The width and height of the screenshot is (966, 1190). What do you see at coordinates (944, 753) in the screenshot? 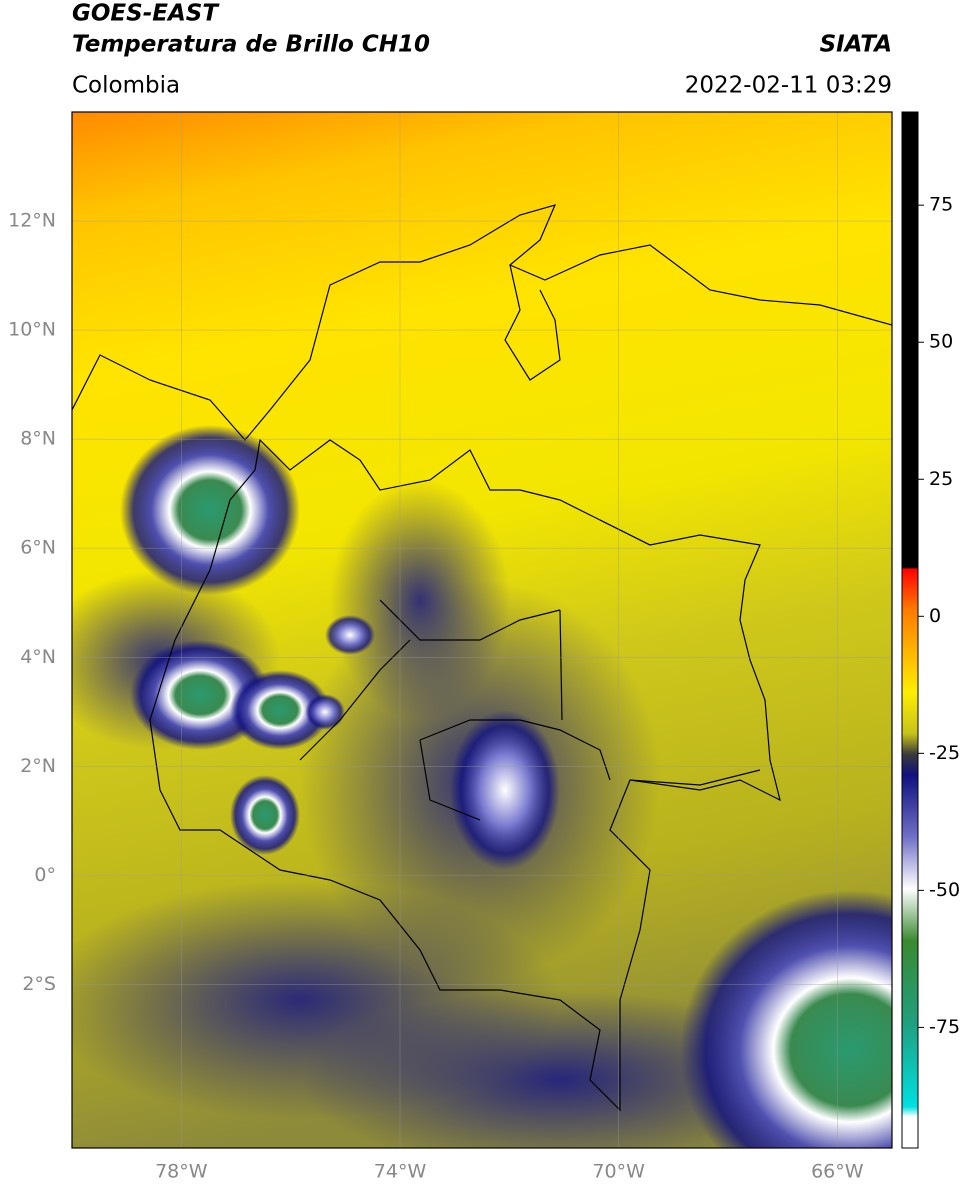
I see `colorbar-tick-label: -25` at bounding box center [944, 753].